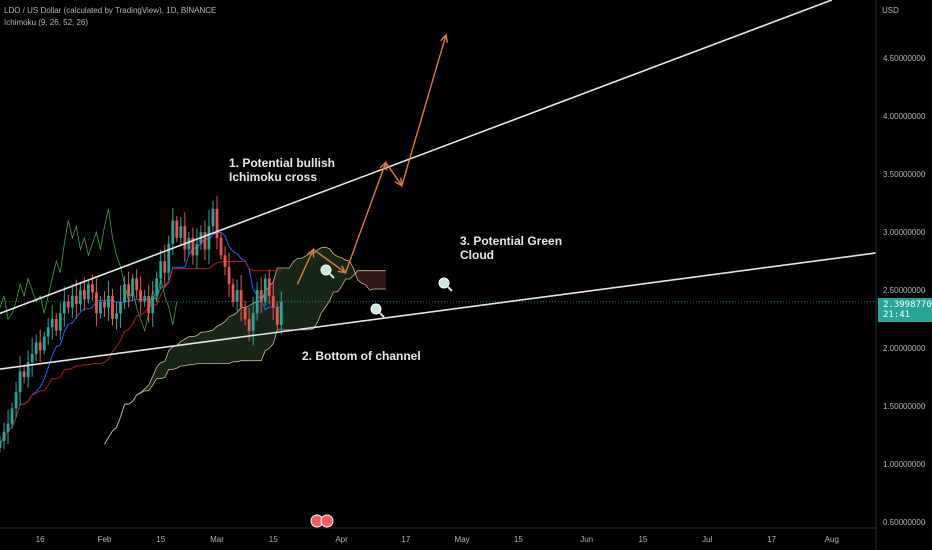 The height and width of the screenshot is (550, 932). I want to click on x-tick-label-7: May, so click(462, 539).